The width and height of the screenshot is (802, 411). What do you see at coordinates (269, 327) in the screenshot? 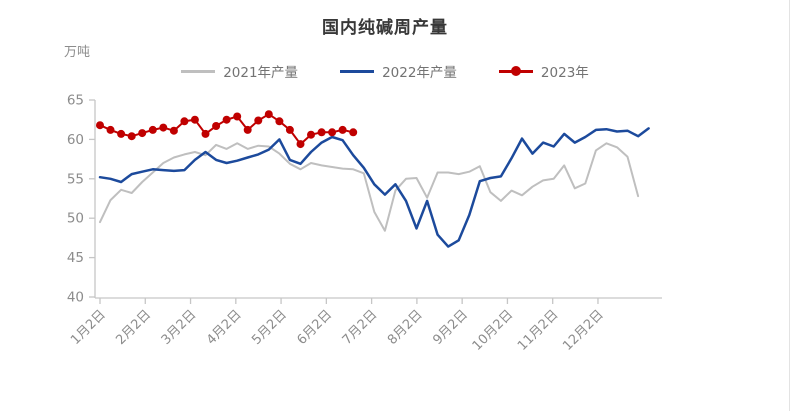
I see `x-tick-label: 5月2日` at bounding box center [269, 327].